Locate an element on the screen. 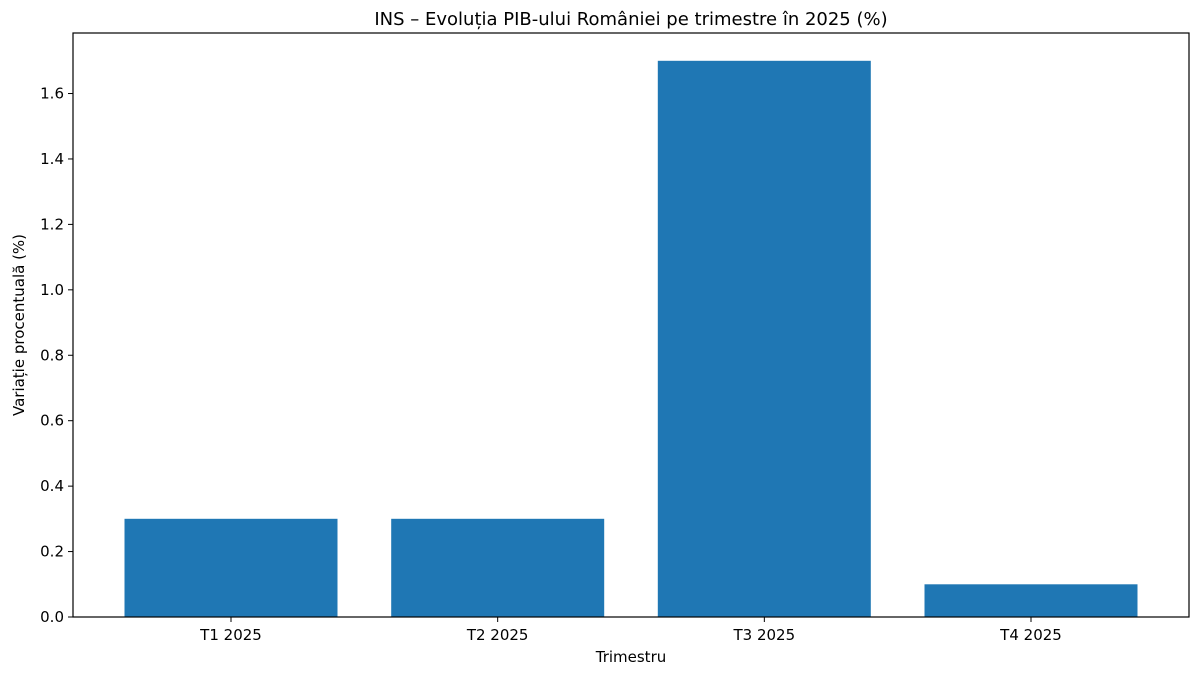 The image size is (1200, 675). y-tick-label: 0.0 is located at coordinates (52, 617).